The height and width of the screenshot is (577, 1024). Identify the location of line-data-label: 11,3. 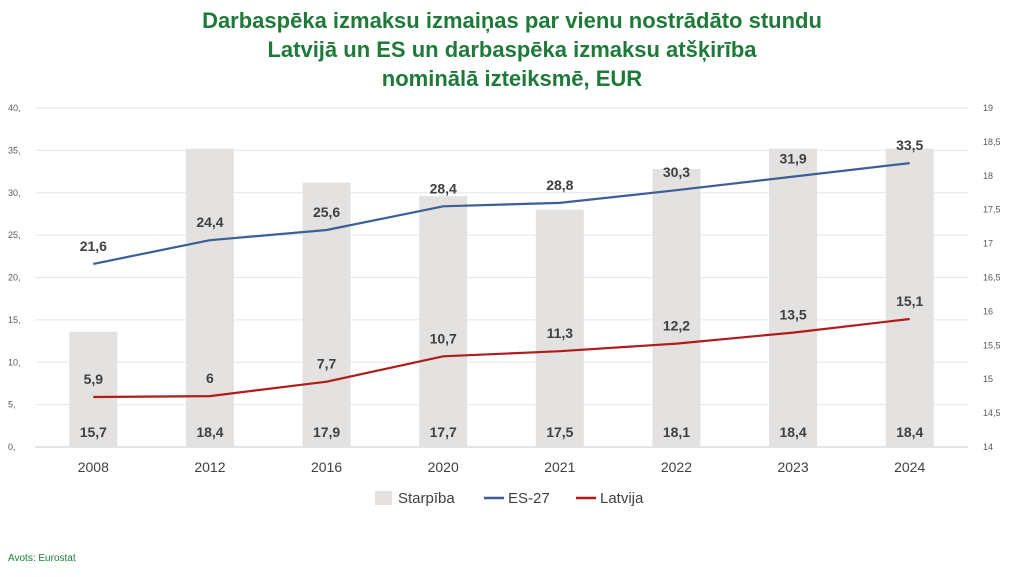
(560, 333).